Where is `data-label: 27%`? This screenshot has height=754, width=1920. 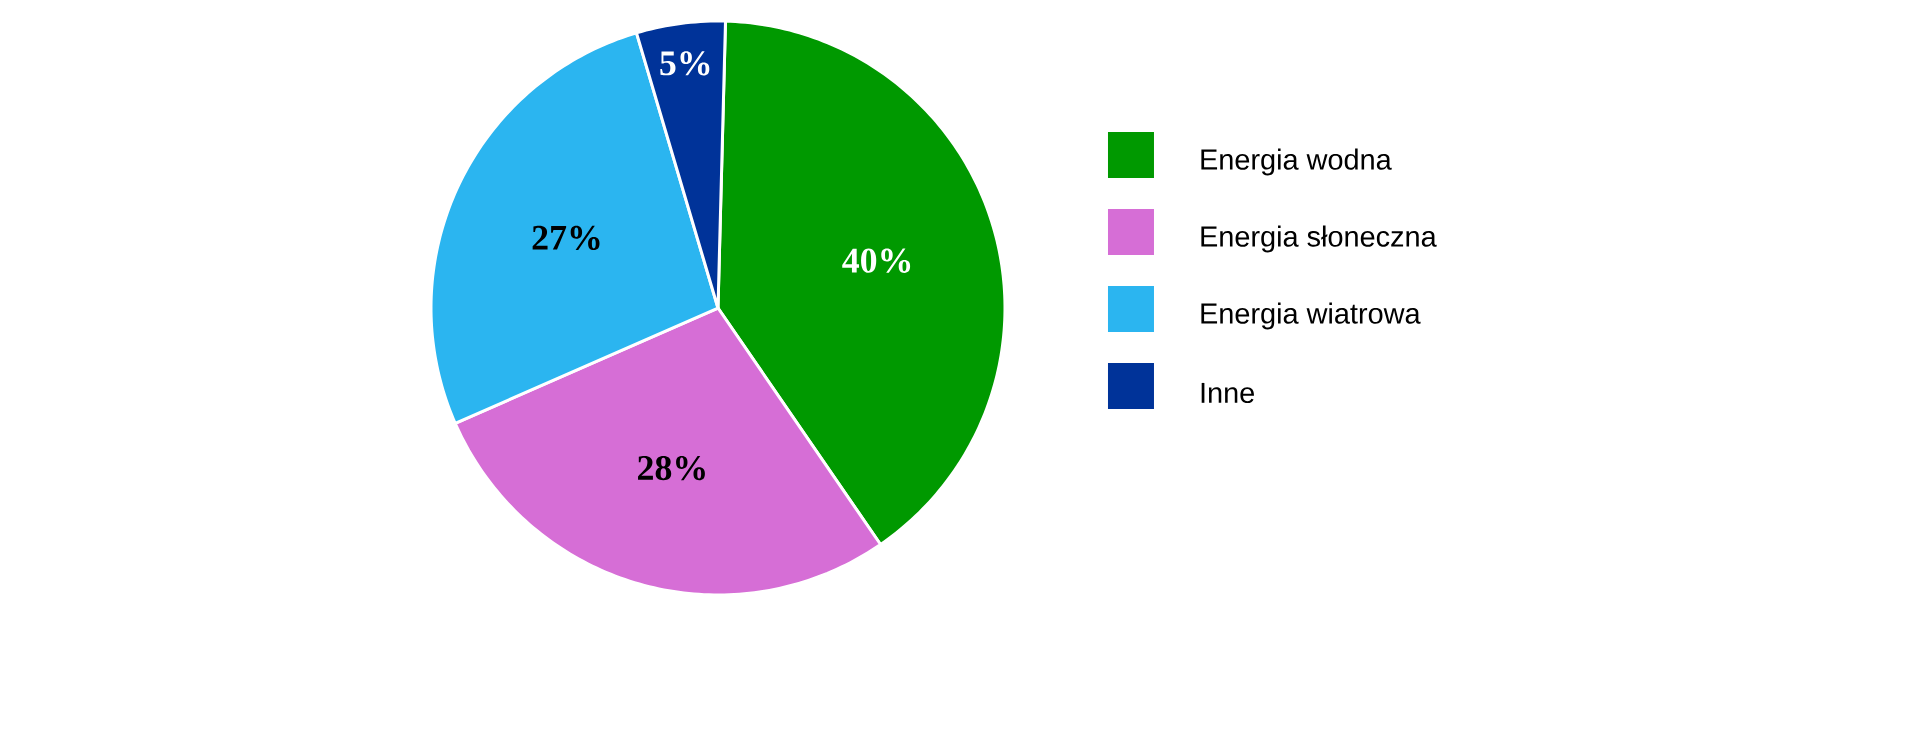
data-label: 27% is located at coordinates (566, 238).